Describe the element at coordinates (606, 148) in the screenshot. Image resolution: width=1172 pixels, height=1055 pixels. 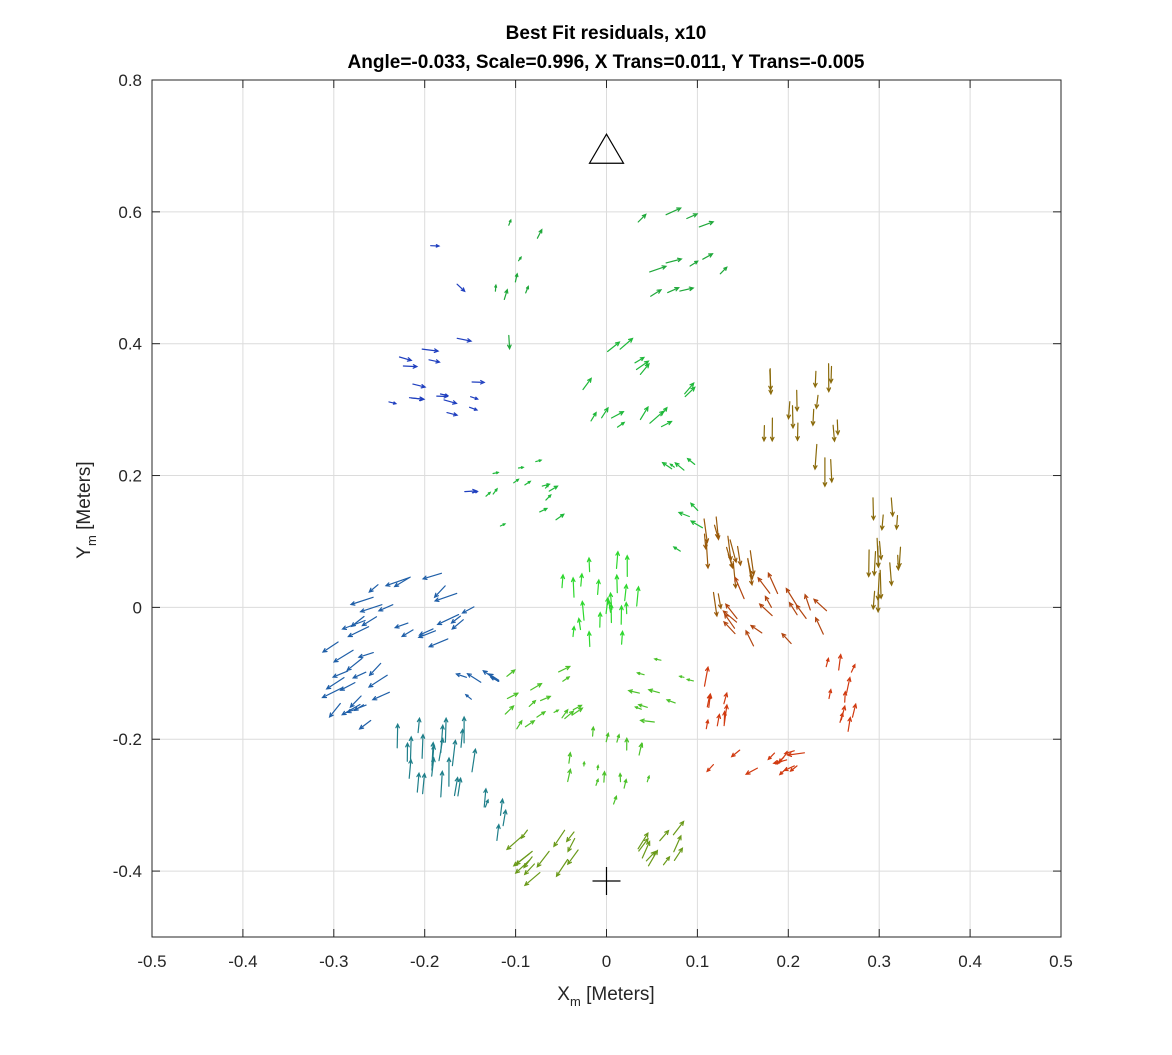
I see `triangle-marker` at that location.